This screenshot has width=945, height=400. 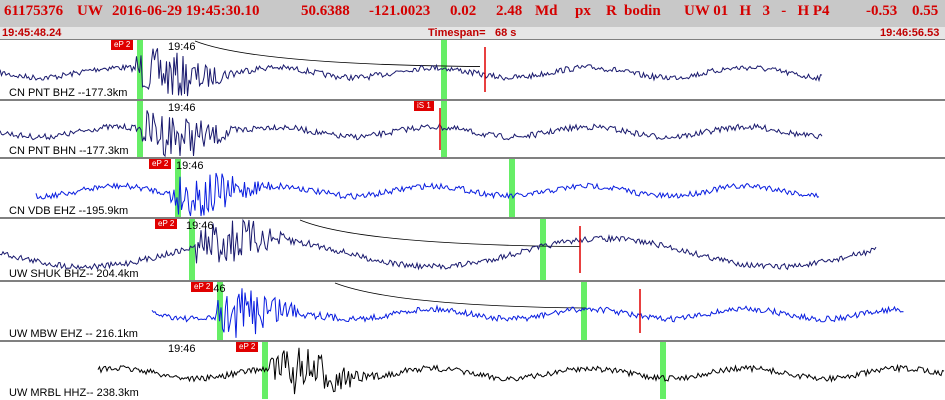 I want to click on event-header, so click(x=472, y=13).